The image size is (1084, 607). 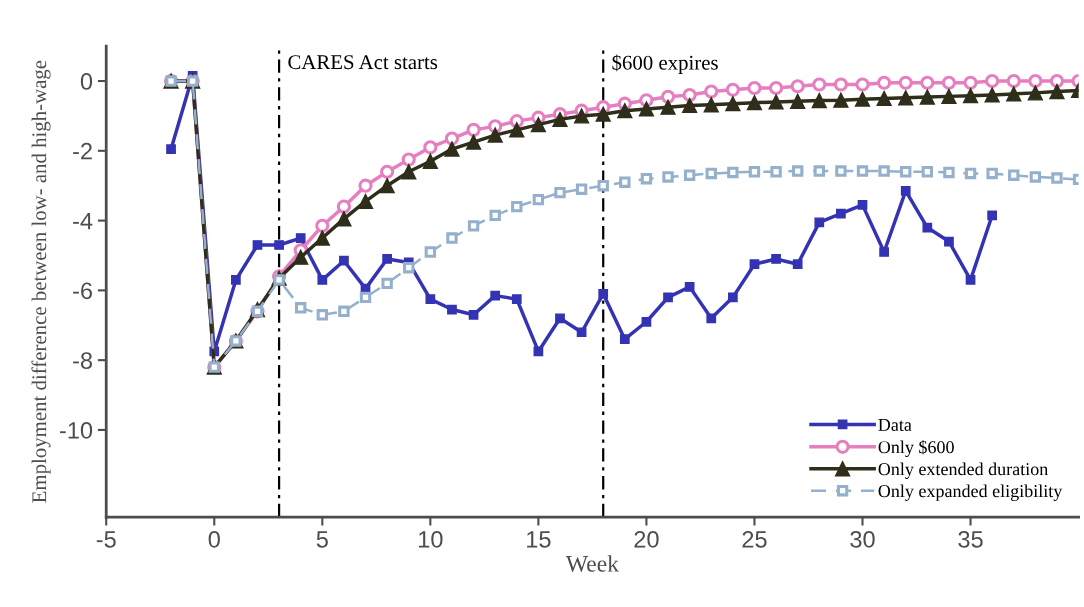 What do you see at coordinates (895, 424) in the screenshot?
I see `legend-label: Data` at bounding box center [895, 424].